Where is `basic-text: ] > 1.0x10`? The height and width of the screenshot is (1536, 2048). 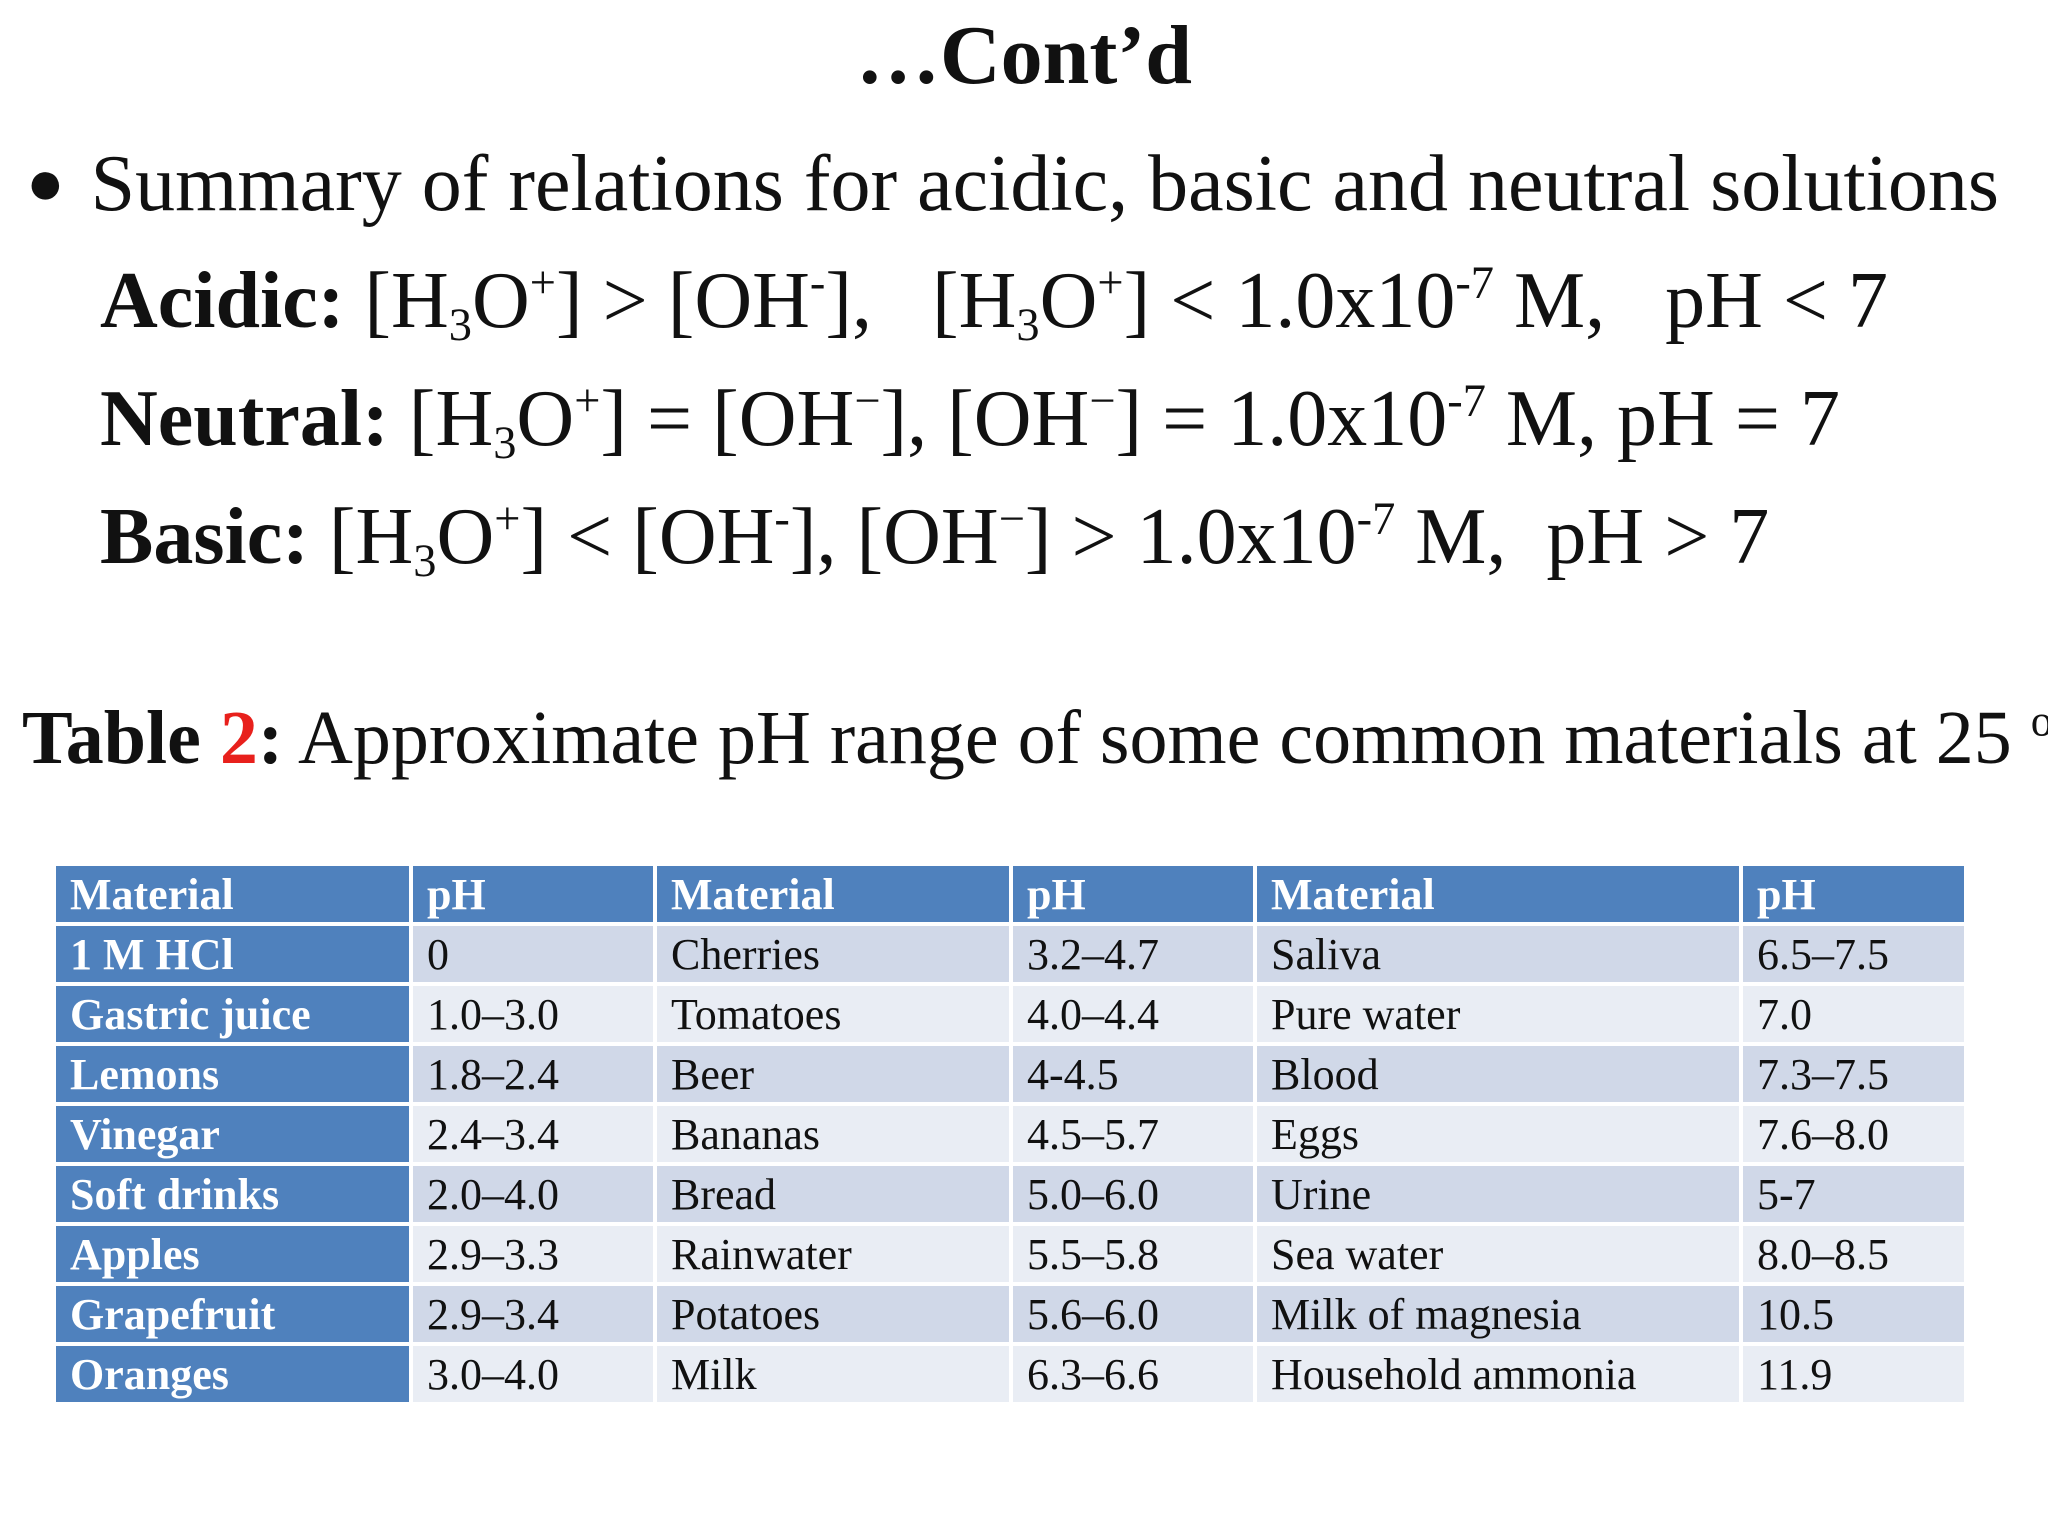
basic-text: ] > 1.0x10 is located at coordinates (1190, 537).